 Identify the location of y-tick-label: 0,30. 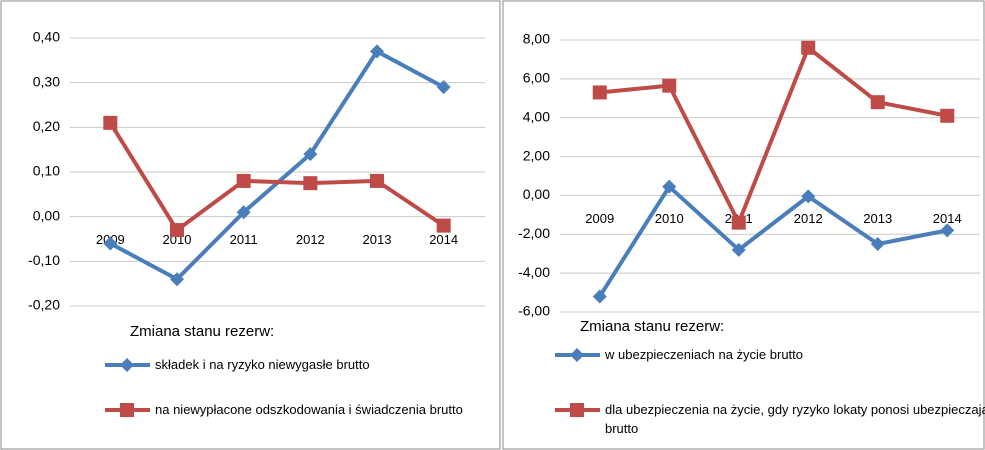
(46, 81).